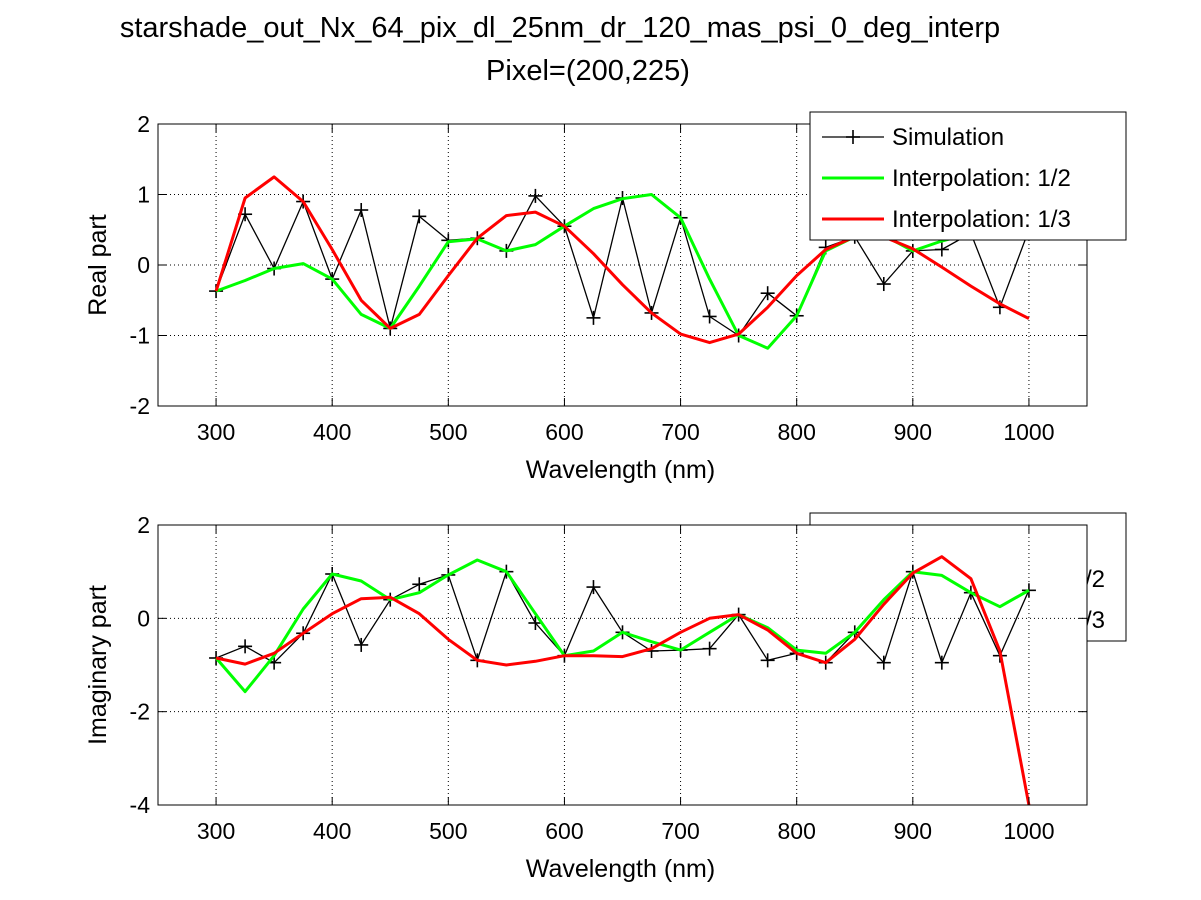  I want to click on legend-label: /2, so click(1095, 579).